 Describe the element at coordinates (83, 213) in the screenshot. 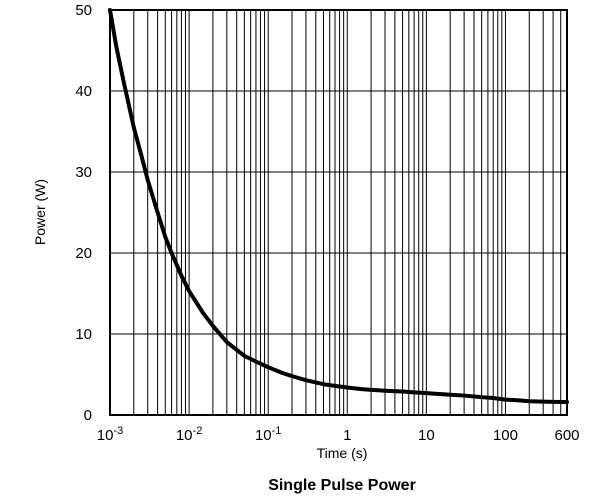

I see `y-tick-labels: 0 10 20 30 40 50` at that location.